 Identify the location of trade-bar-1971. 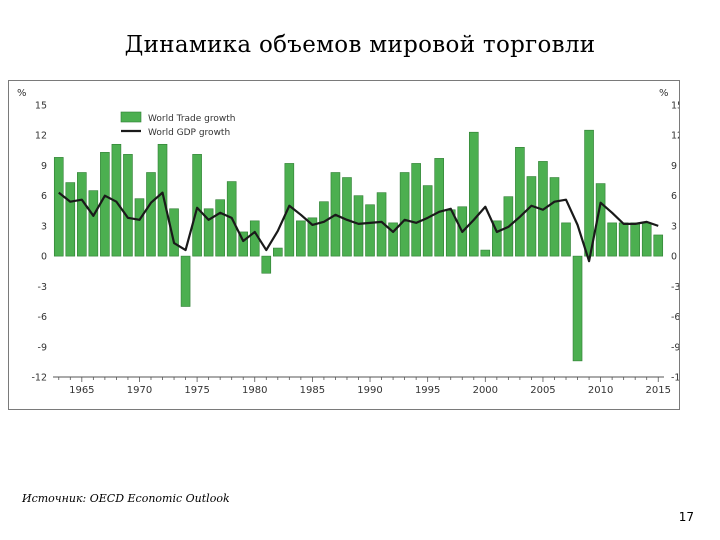
(151, 214).